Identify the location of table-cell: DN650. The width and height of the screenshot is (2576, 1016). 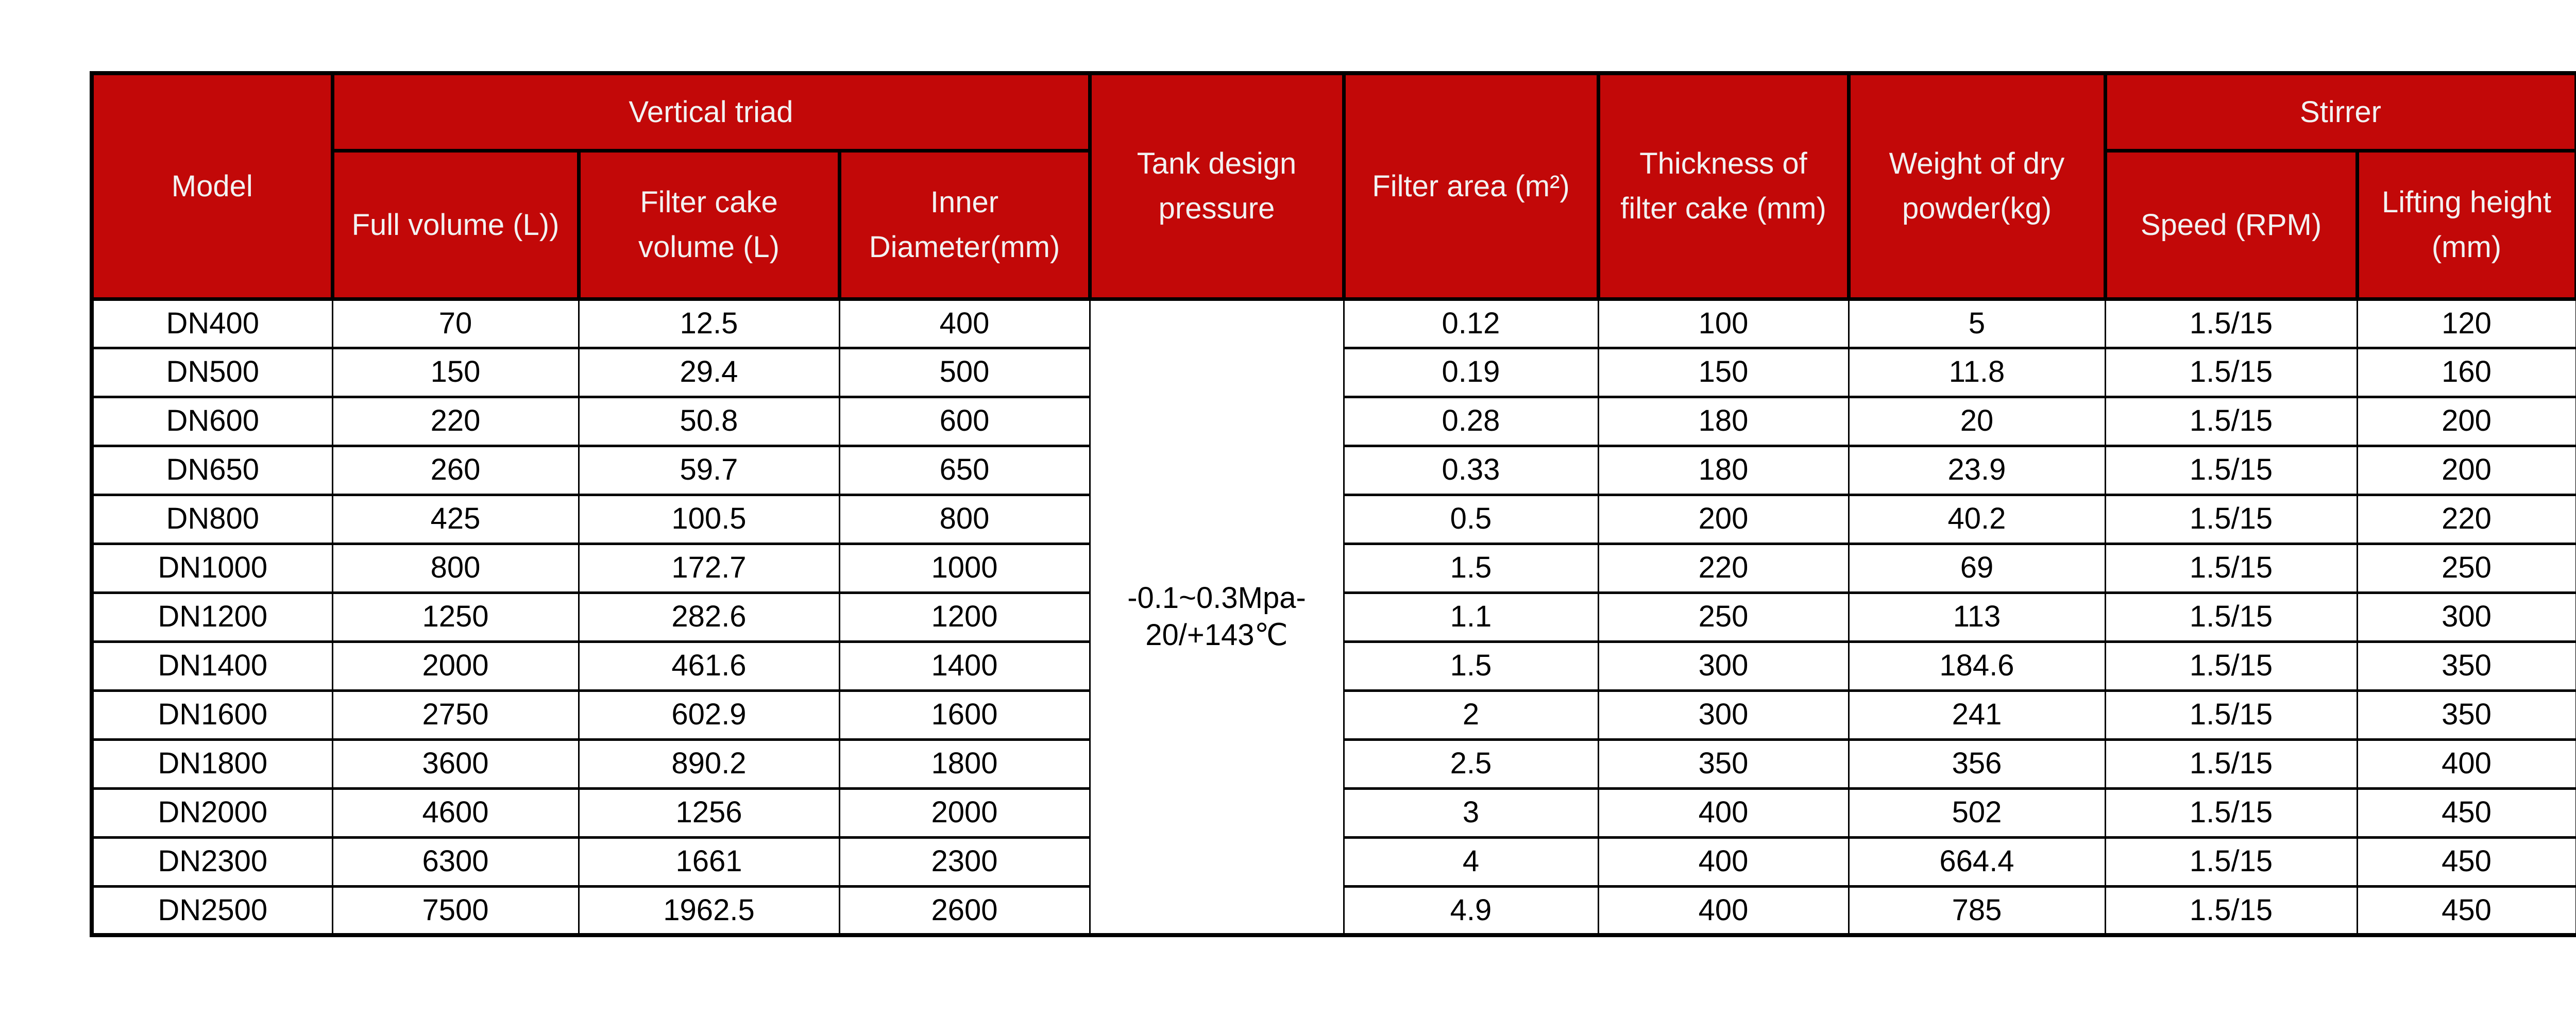
(212, 470).